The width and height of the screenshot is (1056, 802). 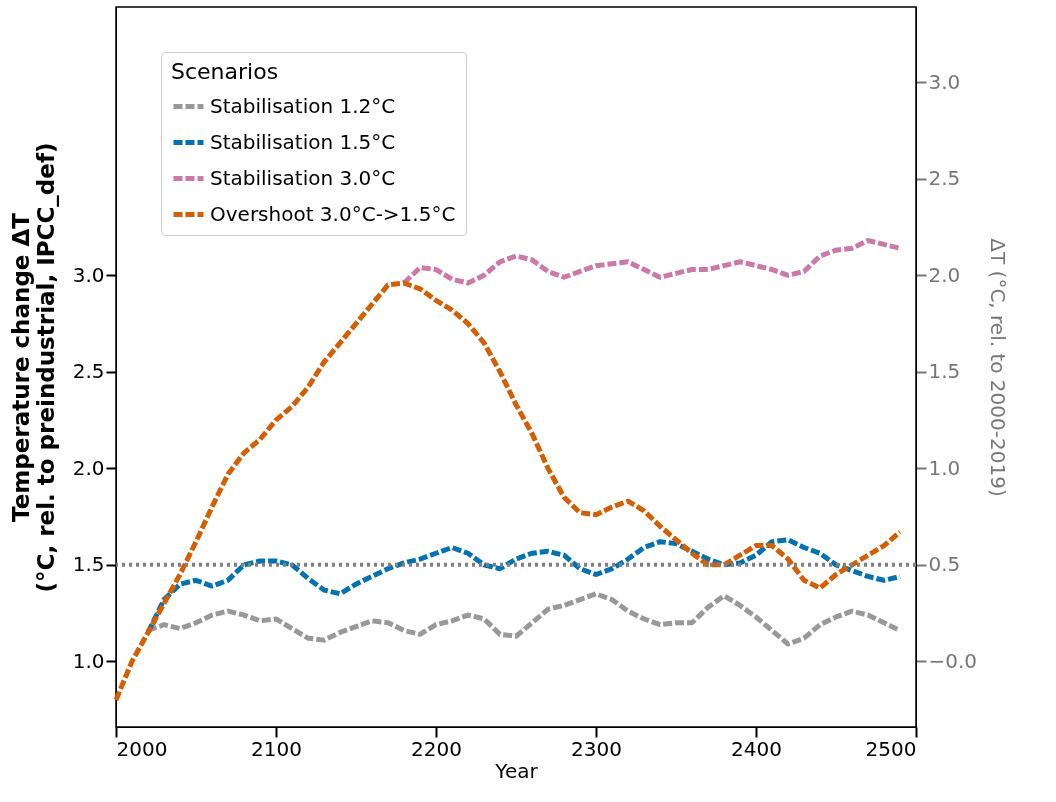 I want to click on y2-tick-label: 2.0, so click(x=944, y=274).